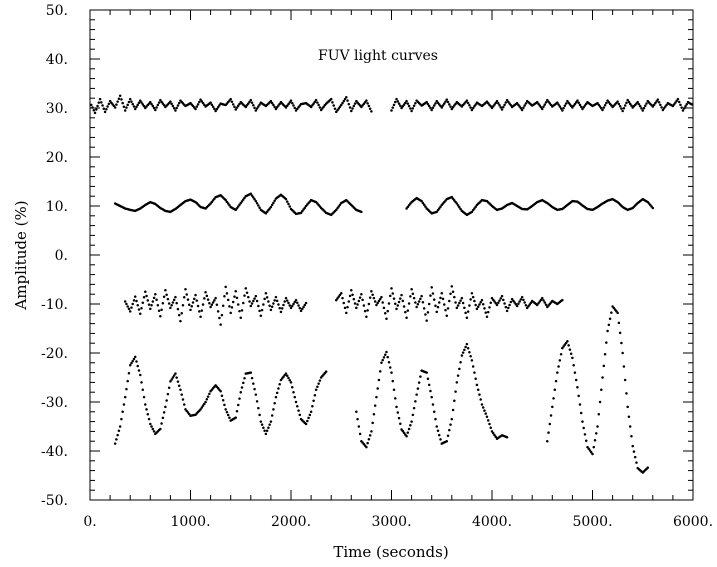 The width and height of the screenshot is (717, 567). I want to click on chart-annotation: FUV light curves, so click(378, 56).